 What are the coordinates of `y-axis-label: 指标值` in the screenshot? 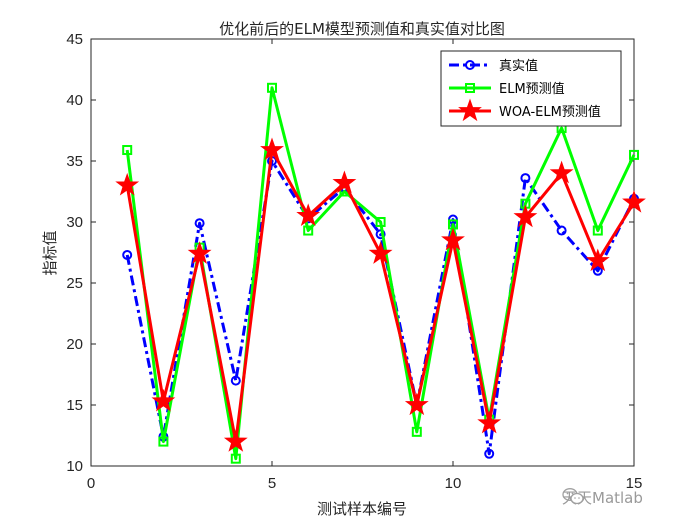 It's located at (50, 252).